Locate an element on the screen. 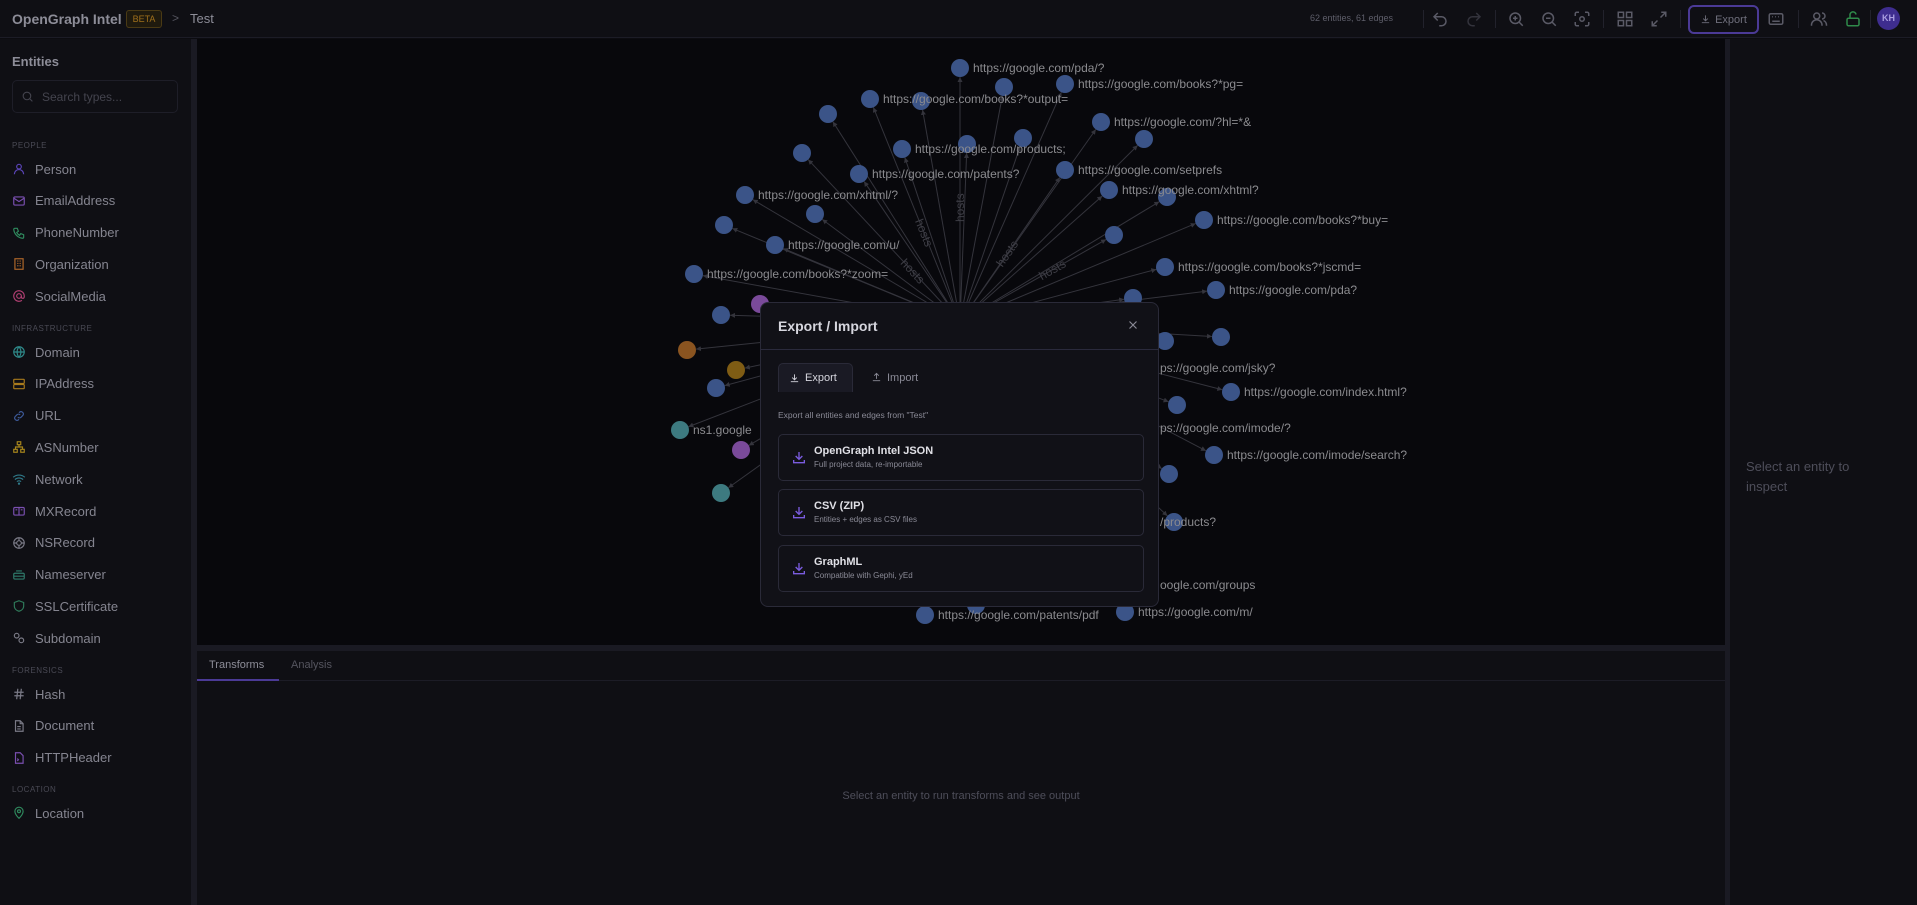 Image resolution: width=1917 pixels, height=905 pixels. users-icon is located at coordinates (1819, 19).